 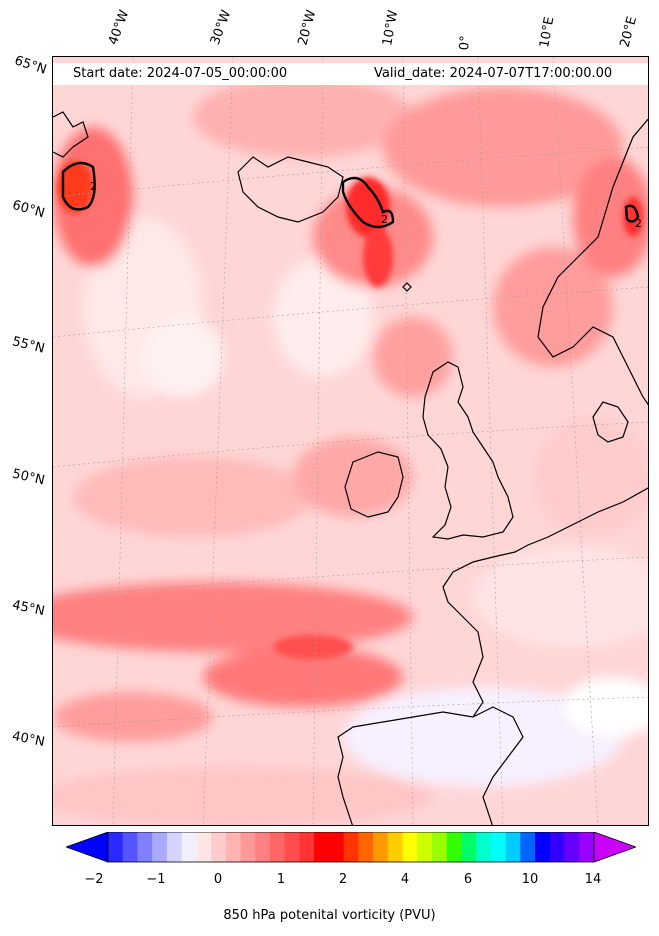 I want to click on colorbar-cells, so click(x=351, y=847).